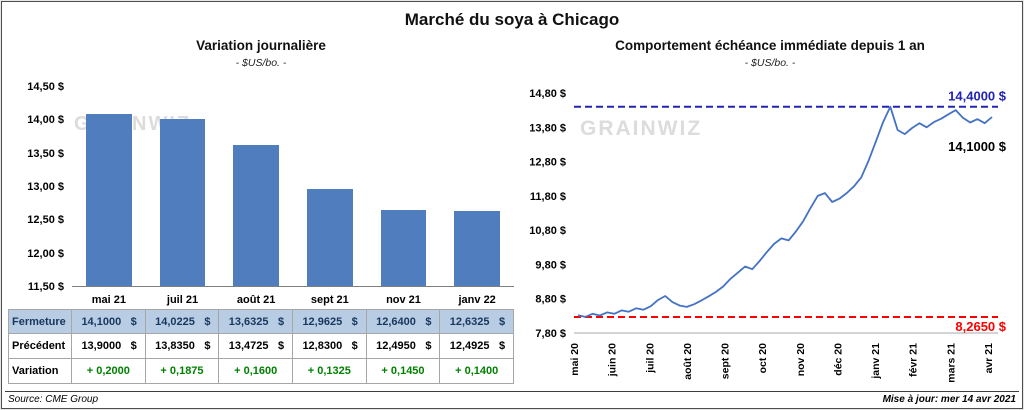 Image resolution: width=1024 pixels, height=410 pixels. I want to click on line-y-tick-label: 11,80 $, so click(548, 197).